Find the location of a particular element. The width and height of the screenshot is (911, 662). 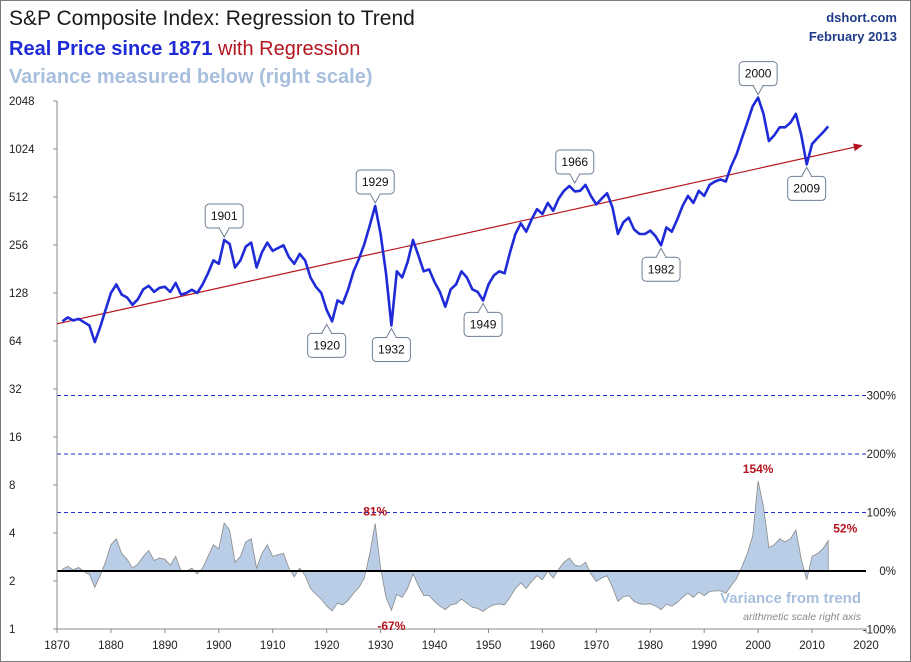

x-tick-label: 1960 is located at coordinates (543, 646).